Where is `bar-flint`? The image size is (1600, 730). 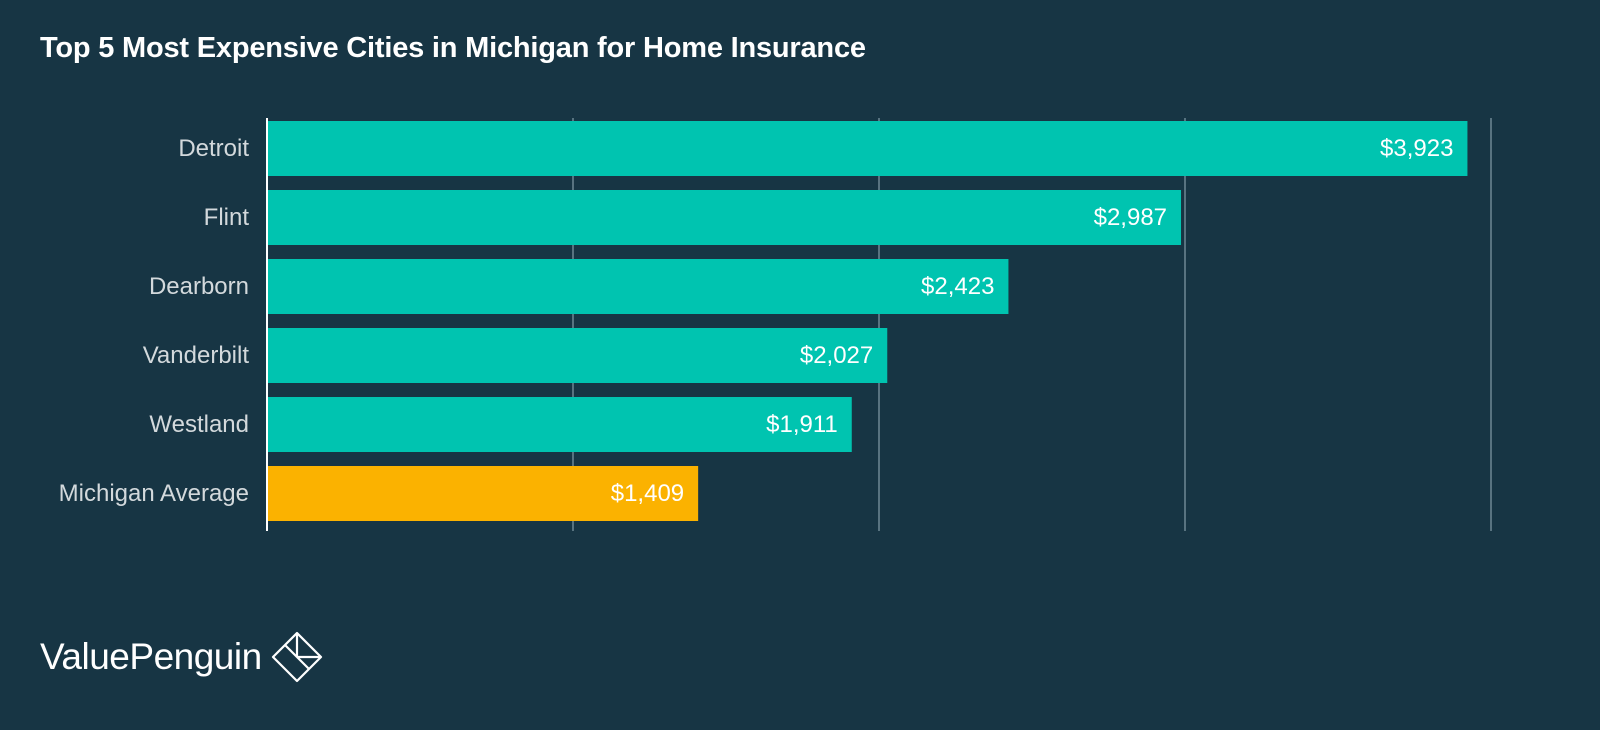
bar-flint is located at coordinates (724, 217).